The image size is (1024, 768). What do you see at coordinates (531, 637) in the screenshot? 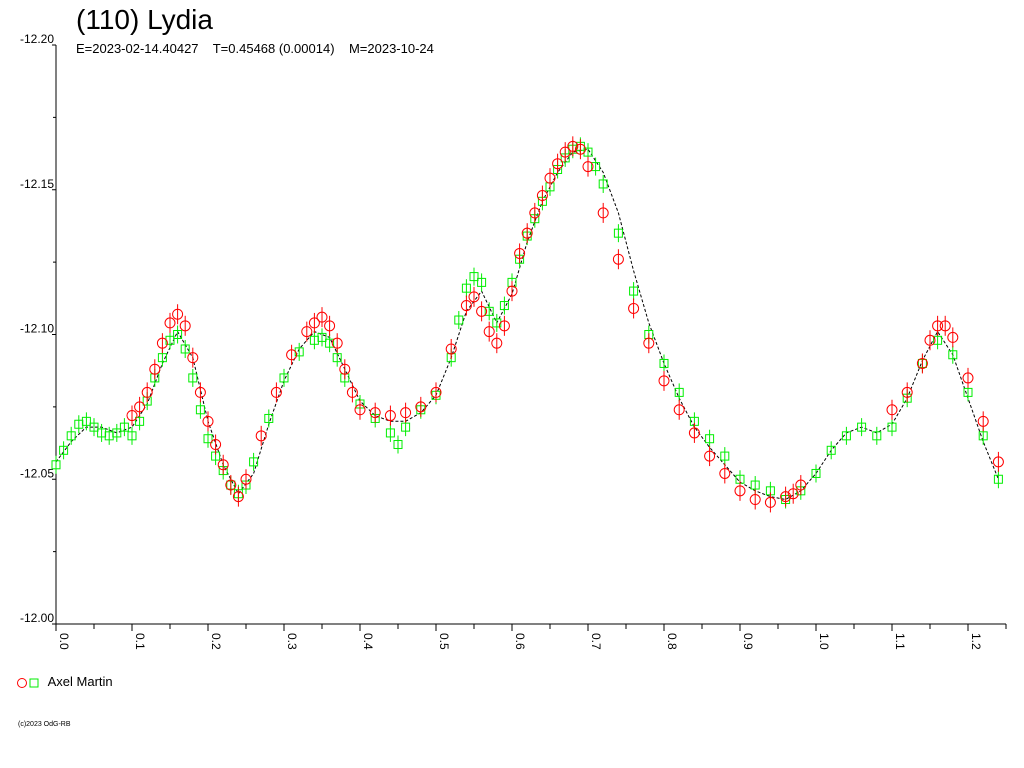
I see `x-axis-ticks: 0.0 0.1 0.2 0.3 0.4 0.5 0.6 0.7 0.8 0.9 1.0 1.1 1.2` at bounding box center [531, 637].